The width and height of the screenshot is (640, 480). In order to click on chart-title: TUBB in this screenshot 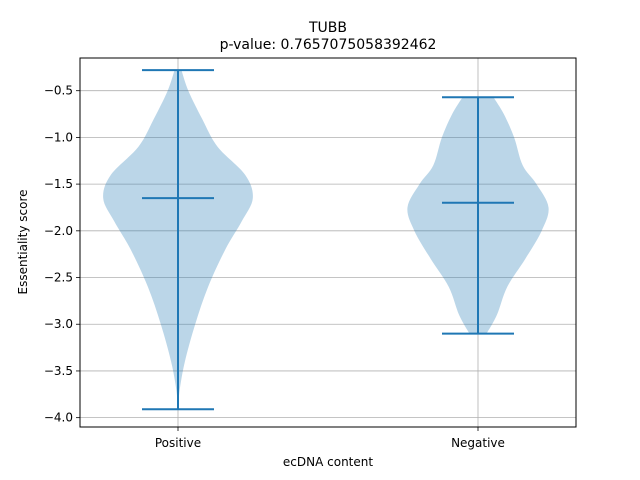, I will do `click(327, 28)`.